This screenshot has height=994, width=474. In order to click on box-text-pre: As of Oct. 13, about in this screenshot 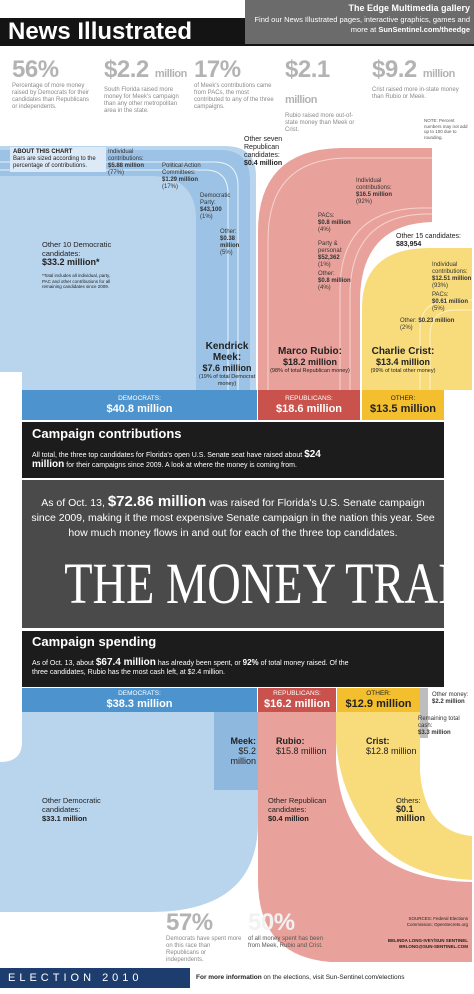, I will do `click(63, 663)`.